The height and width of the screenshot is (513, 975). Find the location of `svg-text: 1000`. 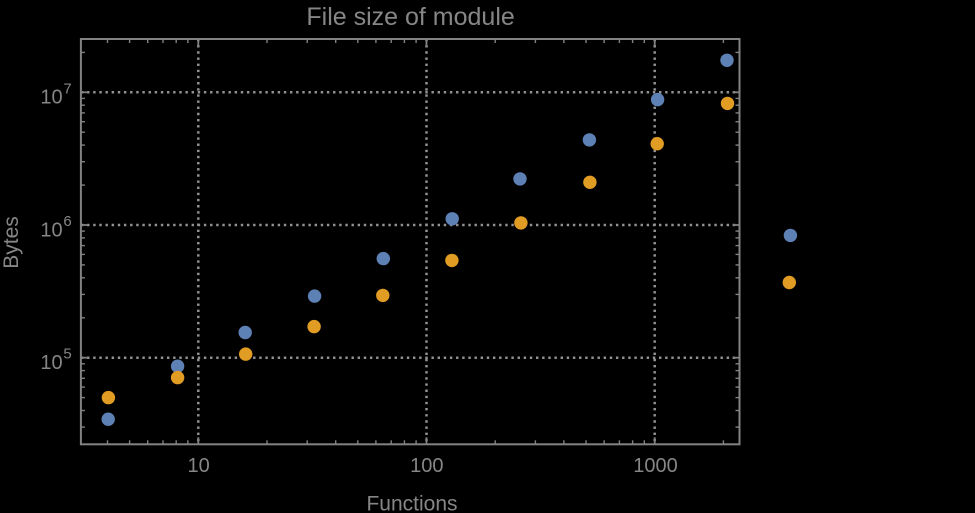

svg-text: 1000 is located at coordinates (655, 466).